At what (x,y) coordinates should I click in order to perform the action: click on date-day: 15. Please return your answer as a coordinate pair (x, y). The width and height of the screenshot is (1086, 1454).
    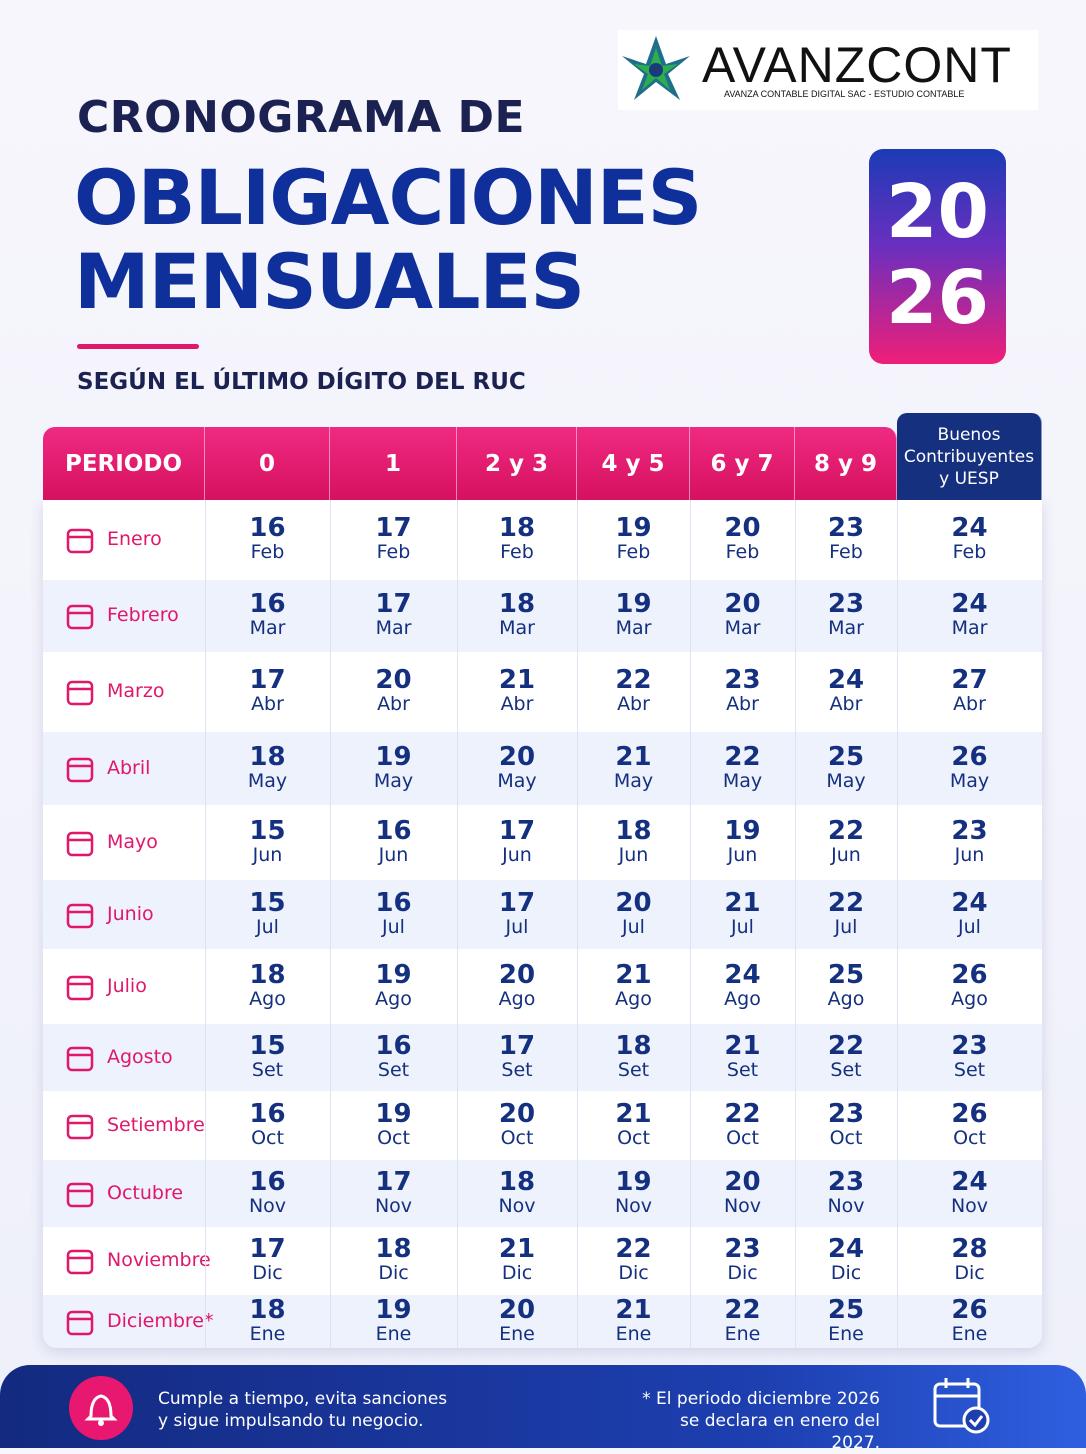
    Looking at the image, I should click on (267, 1045).